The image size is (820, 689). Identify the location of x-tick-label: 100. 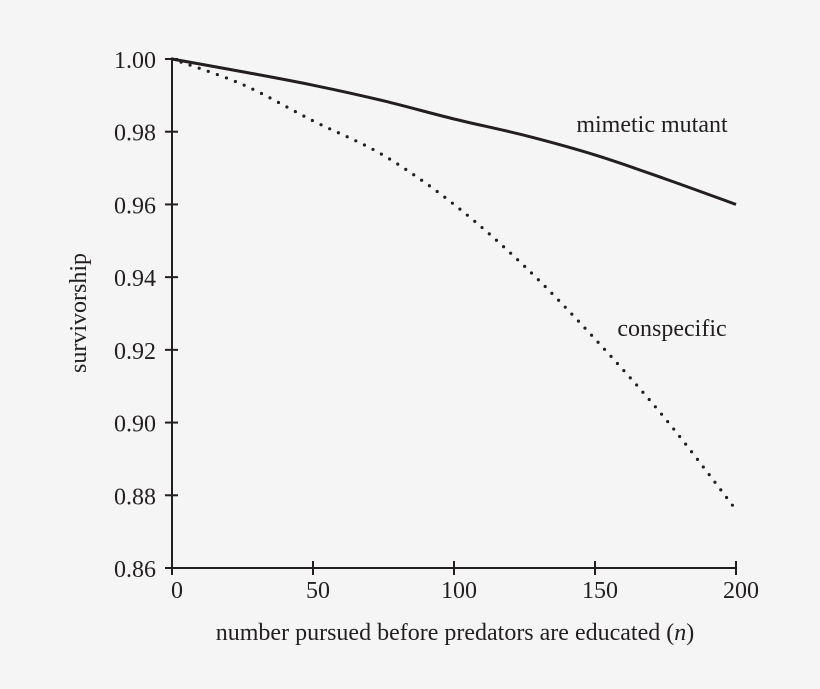
(459, 591).